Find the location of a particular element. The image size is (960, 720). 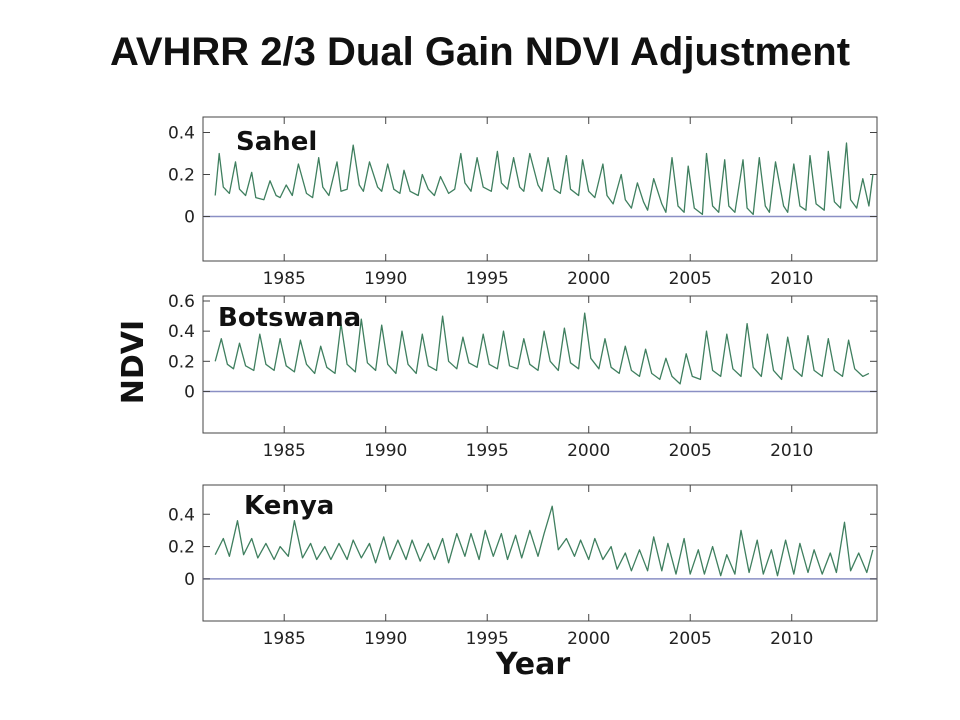

panel-2-xtick-label: 2000 is located at coordinates (588, 451).